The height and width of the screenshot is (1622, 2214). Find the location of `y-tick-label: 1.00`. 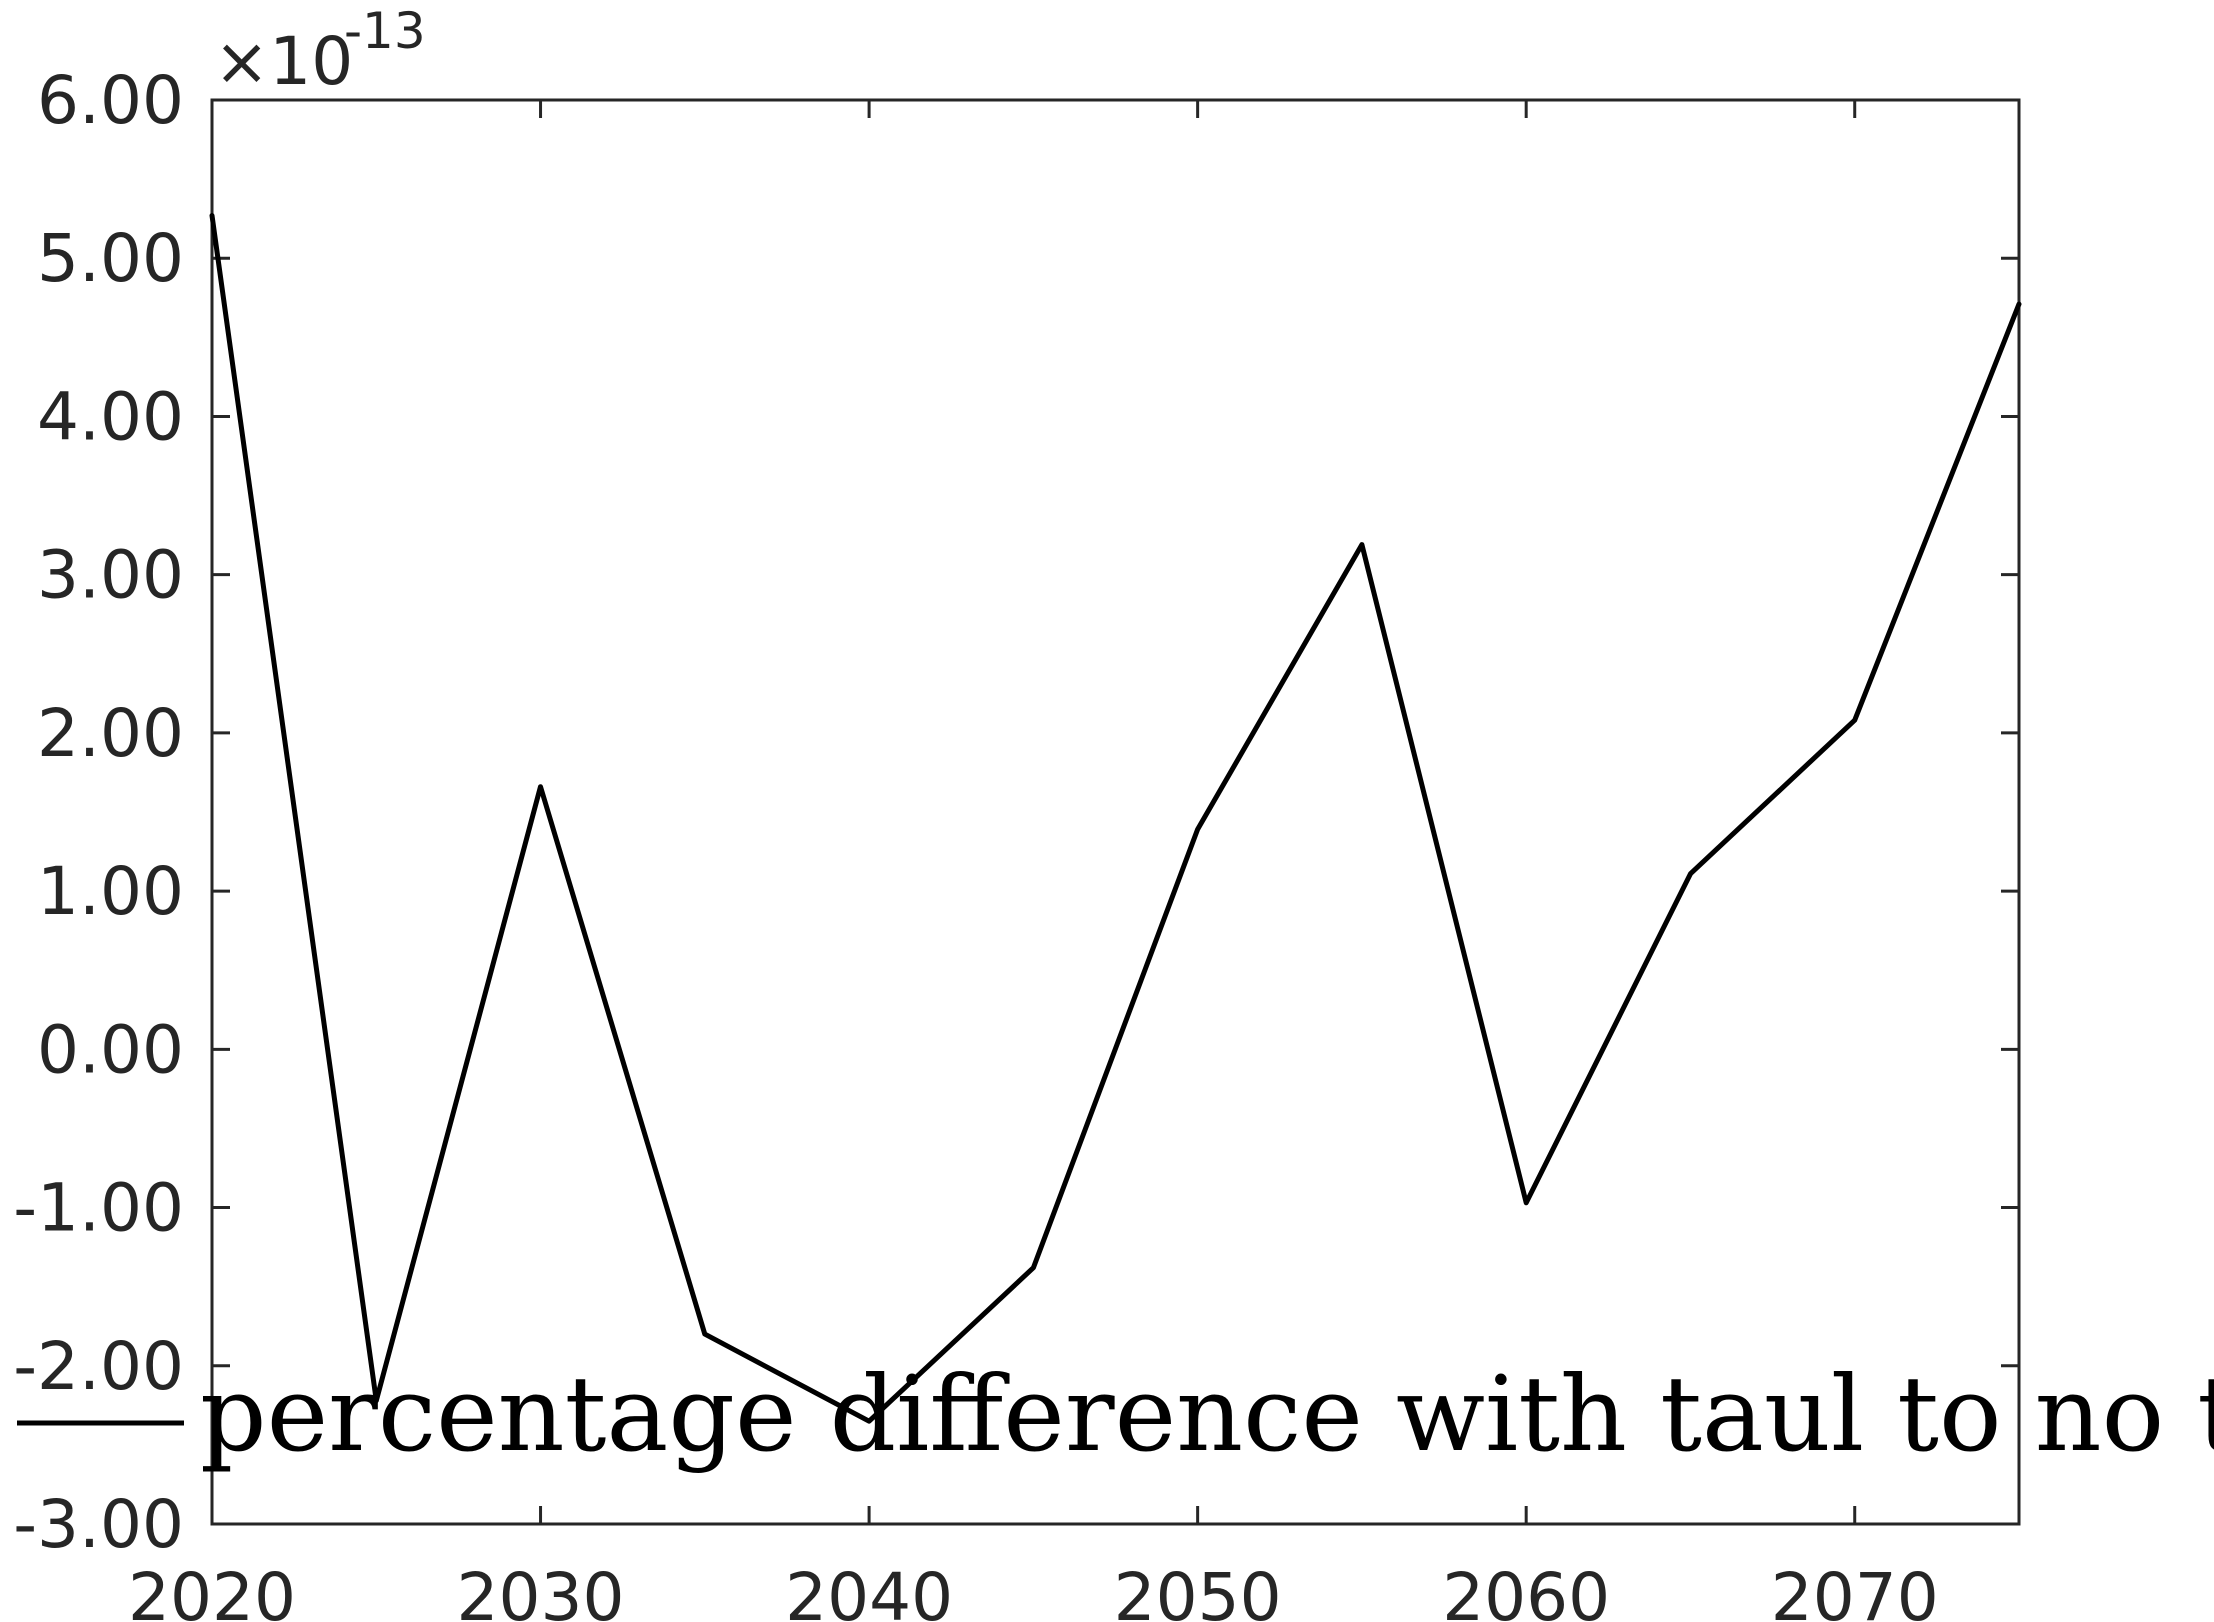

y-tick-label: 1.00 is located at coordinates (110, 891).